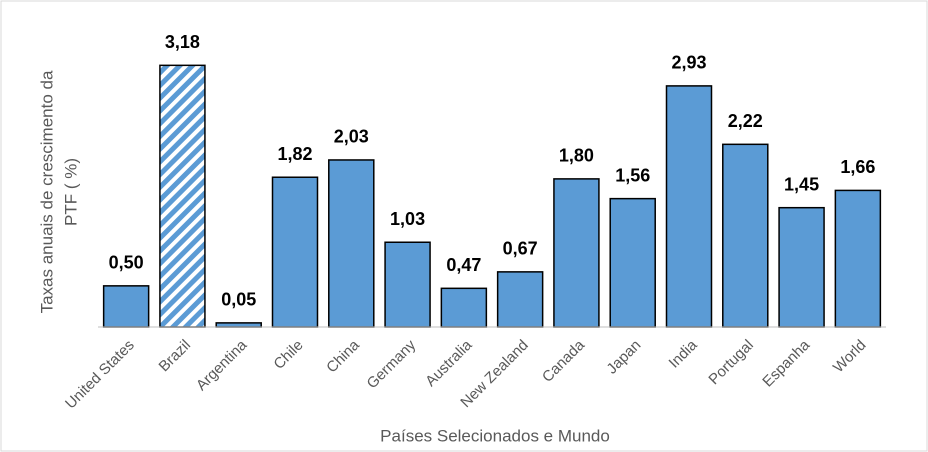 This screenshot has width=928, height=452. Describe the element at coordinates (351, 137) in the screenshot. I see `value-label: 2,03` at that location.